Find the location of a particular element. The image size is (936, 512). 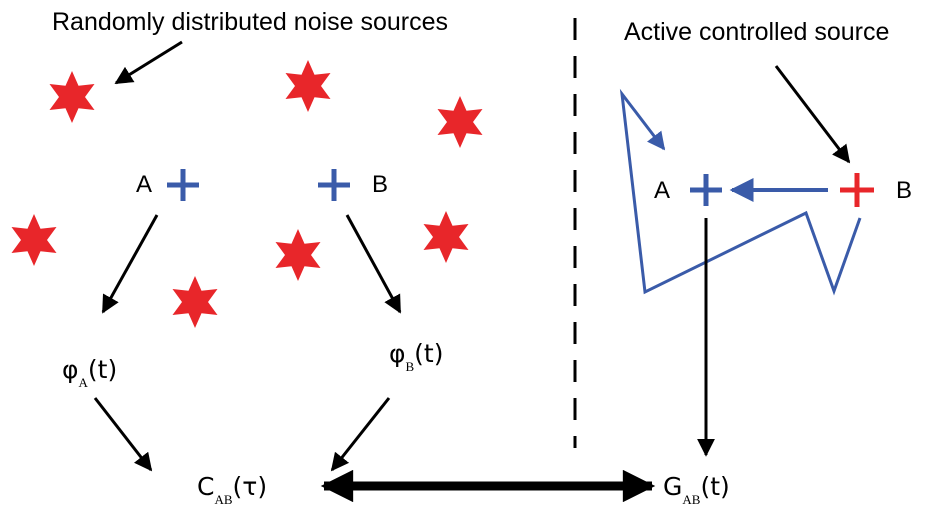

left-receiver-b-icon is located at coordinates (334, 185).